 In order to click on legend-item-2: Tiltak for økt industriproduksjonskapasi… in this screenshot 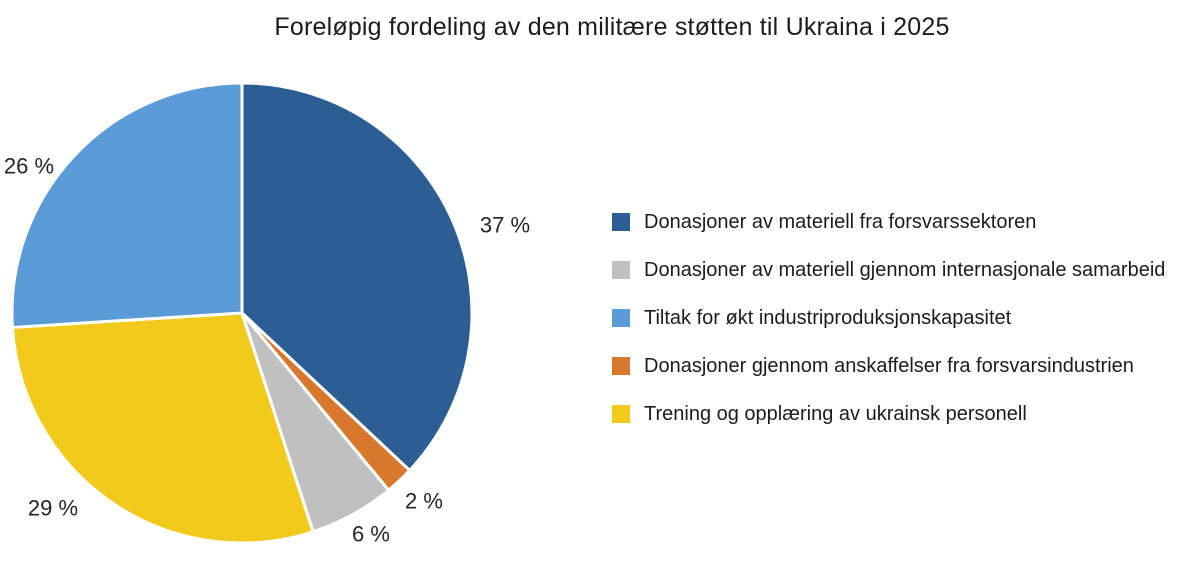, I will do `click(888, 318)`.